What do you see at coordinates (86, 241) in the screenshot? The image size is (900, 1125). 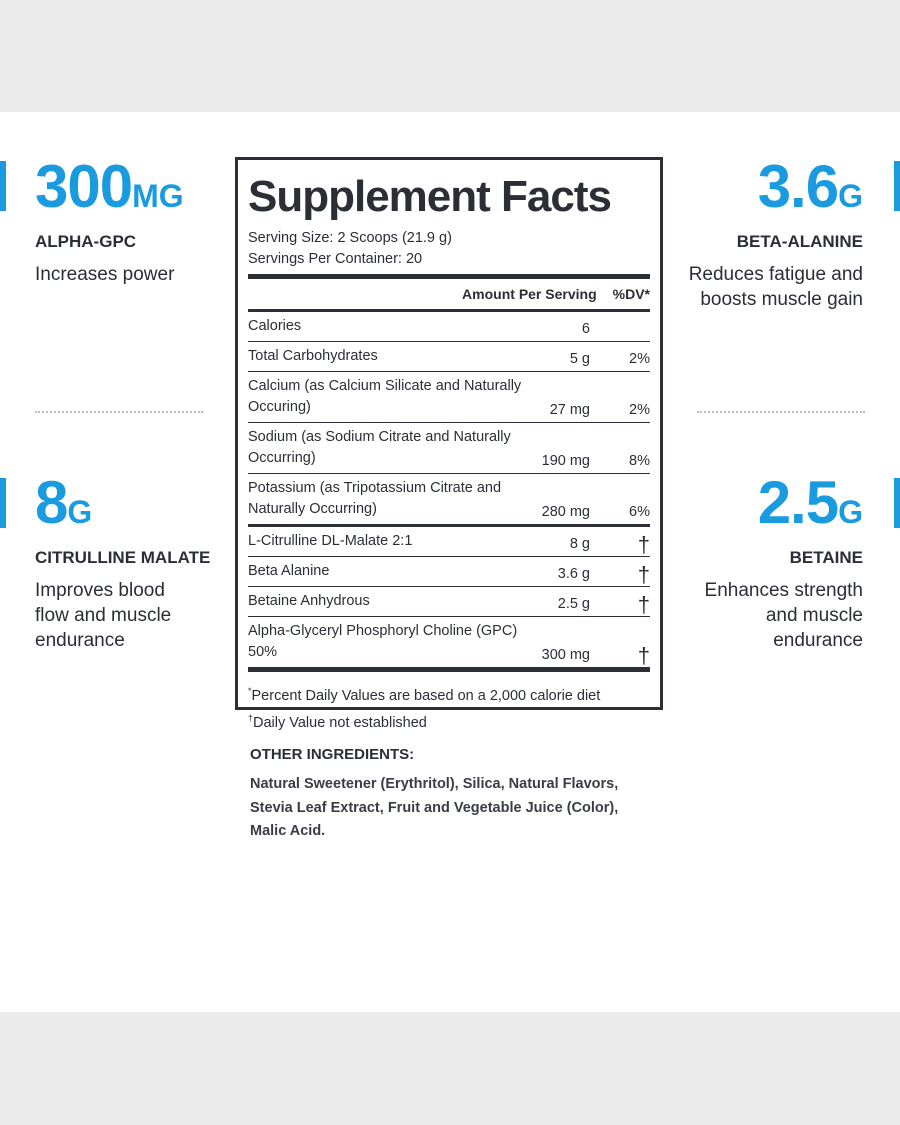 I see `stat-name: ALPHA-GPC` at bounding box center [86, 241].